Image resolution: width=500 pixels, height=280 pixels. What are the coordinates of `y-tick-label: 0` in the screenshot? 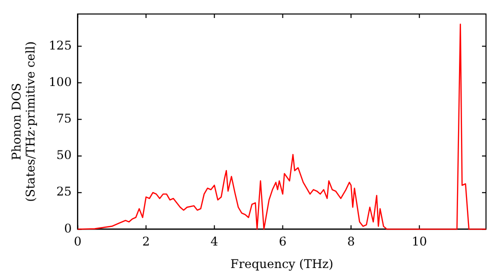 It's located at (68, 228).